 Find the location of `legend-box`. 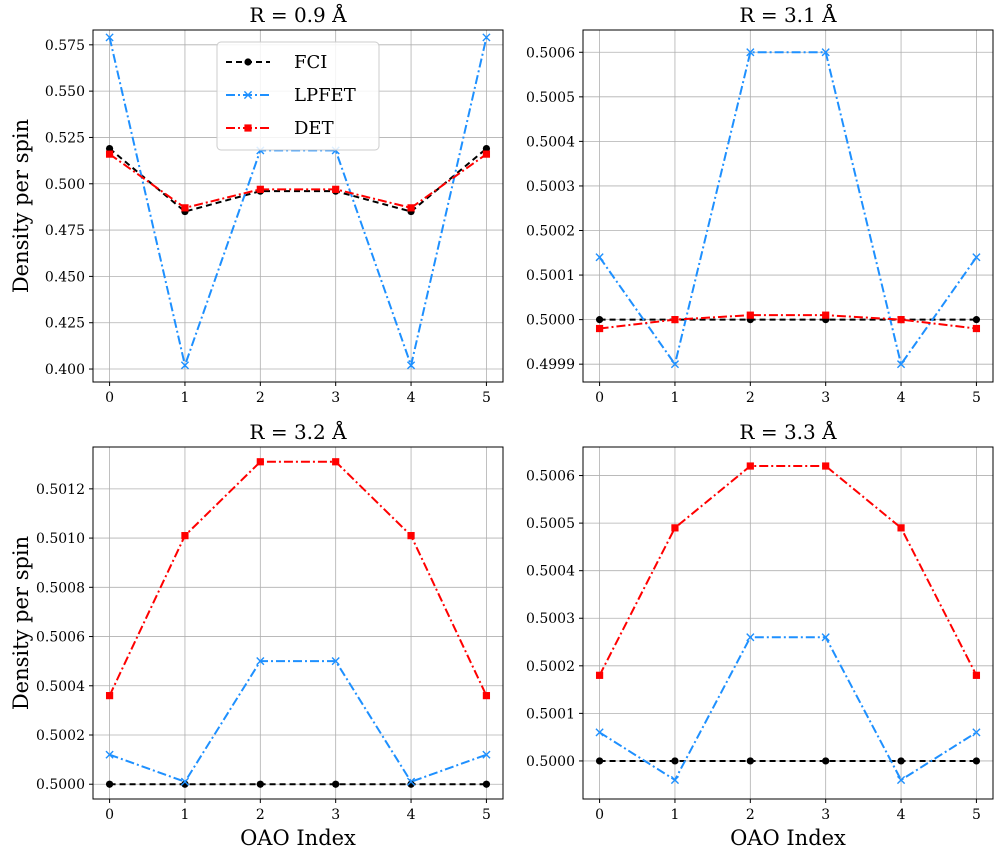

legend-box is located at coordinates (298, 96).